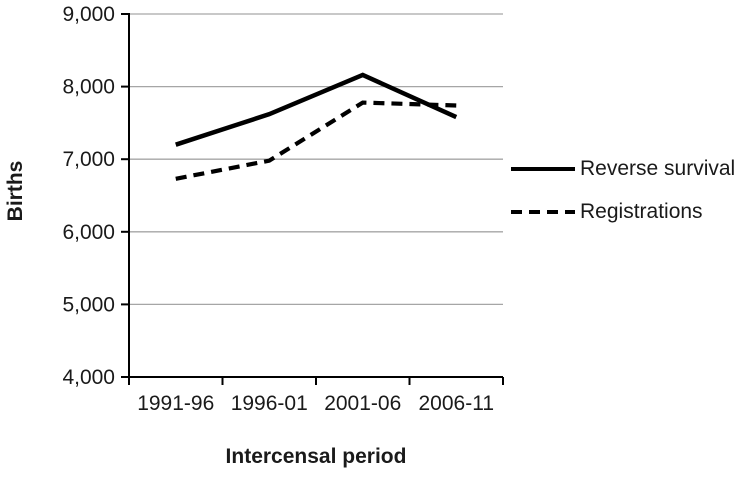 This screenshot has width=754, height=479. I want to click on x-tick-label: 2006-11, so click(456, 403).